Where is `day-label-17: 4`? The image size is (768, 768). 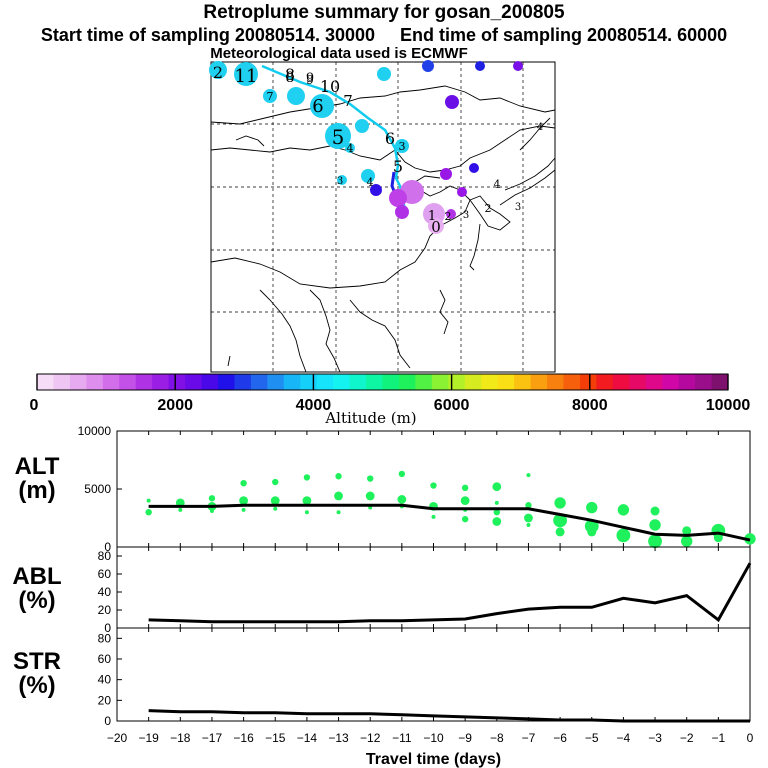 day-label-17: 4 is located at coordinates (540, 127).